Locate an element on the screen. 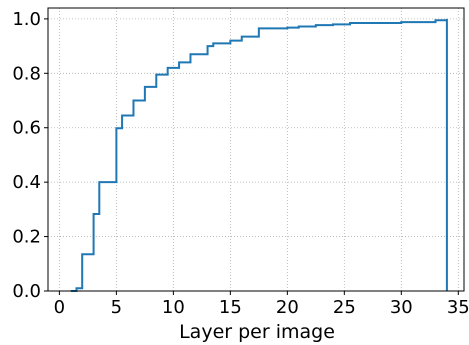 The height and width of the screenshot is (345, 469). y-tick-label: 0.4 is located at coordinates (26, 182).